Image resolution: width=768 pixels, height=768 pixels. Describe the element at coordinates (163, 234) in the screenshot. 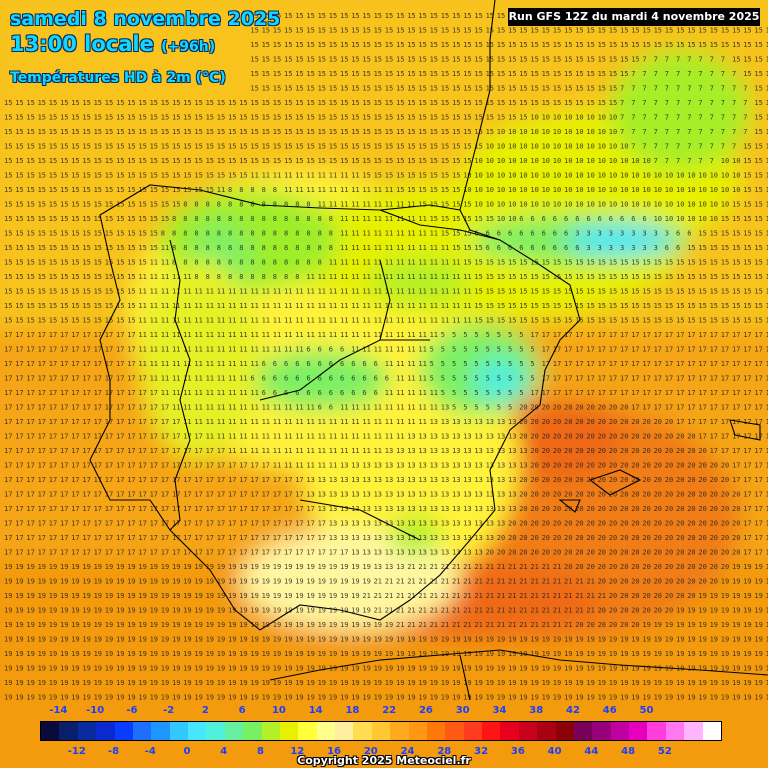

I see `grid-value: 8` at that location.